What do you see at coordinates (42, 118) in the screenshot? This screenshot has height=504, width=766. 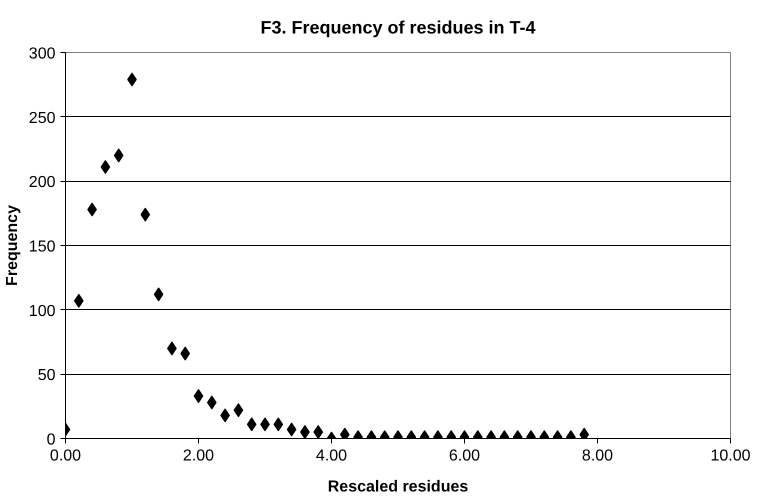 I see `y-tick-label: 250` at bounding box center [42, 118].